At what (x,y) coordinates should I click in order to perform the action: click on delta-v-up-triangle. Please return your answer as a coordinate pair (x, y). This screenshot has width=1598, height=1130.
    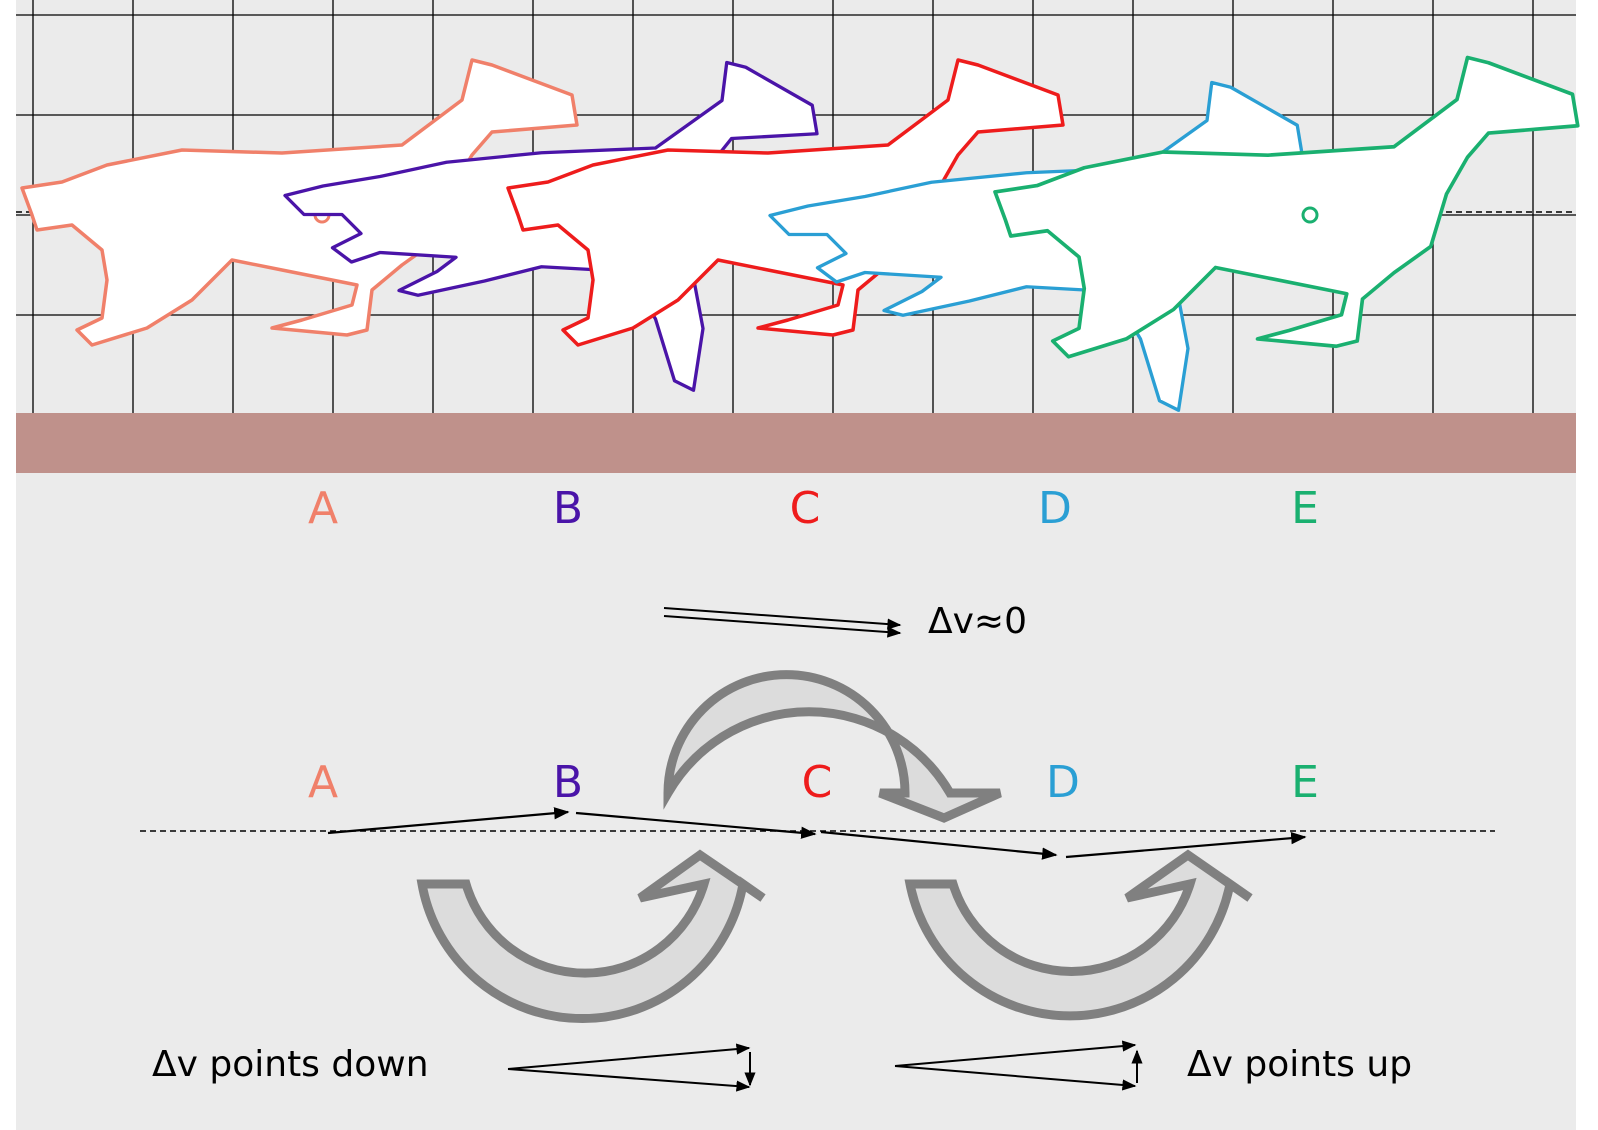
    Looking at the image, I should click on (1018, 1065).